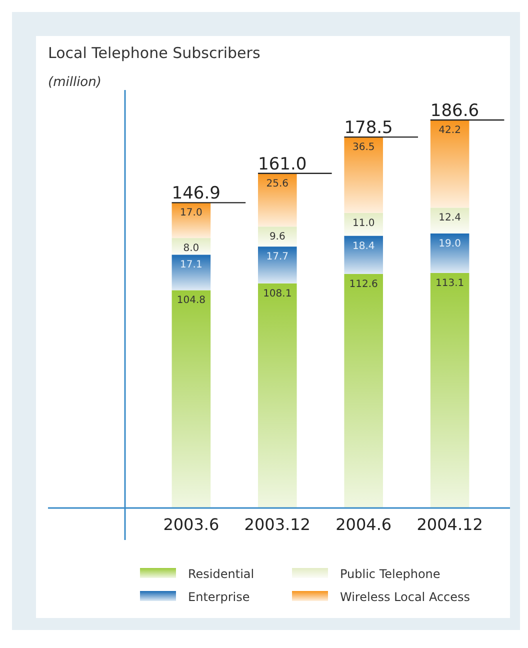  I want to click on data-label: 17.7, so click(277, 257).